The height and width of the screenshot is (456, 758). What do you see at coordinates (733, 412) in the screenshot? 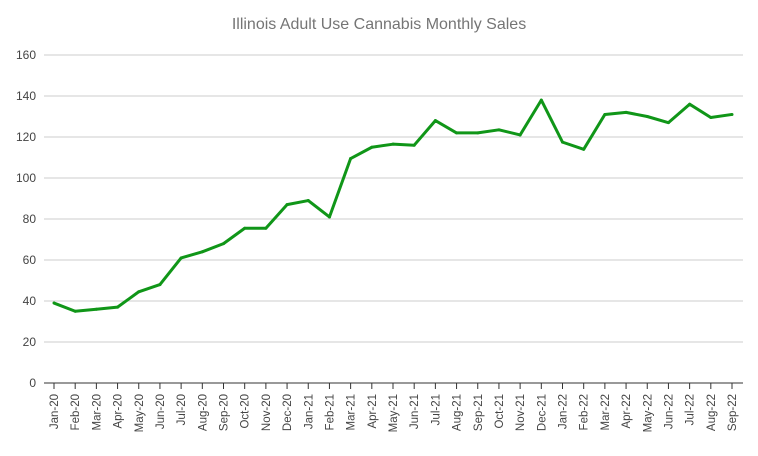
I see `x-tick-label: Sep-22` at bounding box center [733, 412].